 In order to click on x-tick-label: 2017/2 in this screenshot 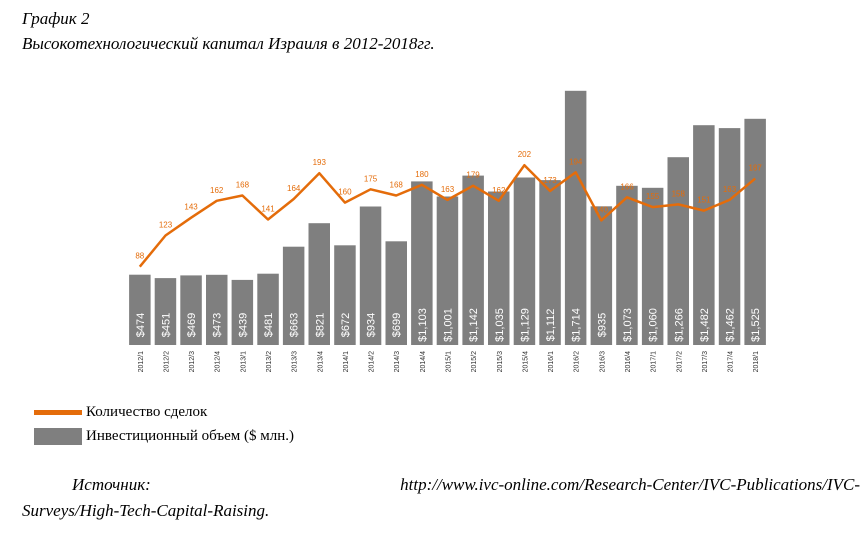, I will do `click(679, 362)`.